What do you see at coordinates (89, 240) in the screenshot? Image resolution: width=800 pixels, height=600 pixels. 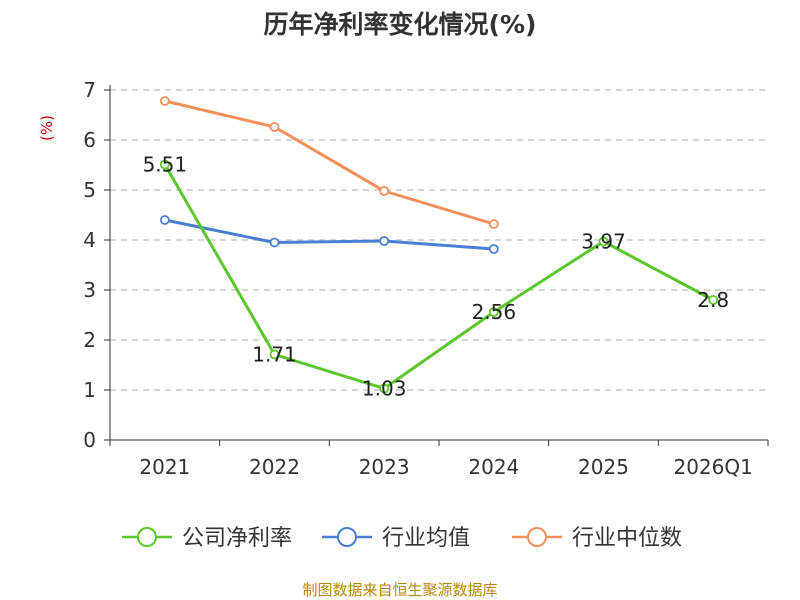 I see `y-tick-label: 4` at bounding box center [89, 240].